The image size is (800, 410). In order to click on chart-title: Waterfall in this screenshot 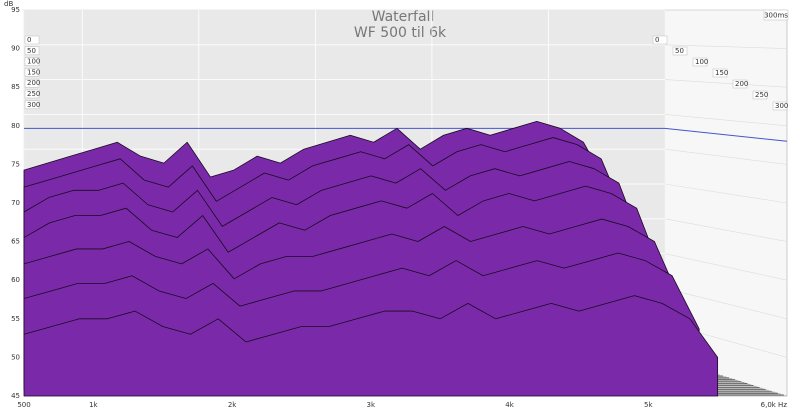, I will do `click(403, 17)`.